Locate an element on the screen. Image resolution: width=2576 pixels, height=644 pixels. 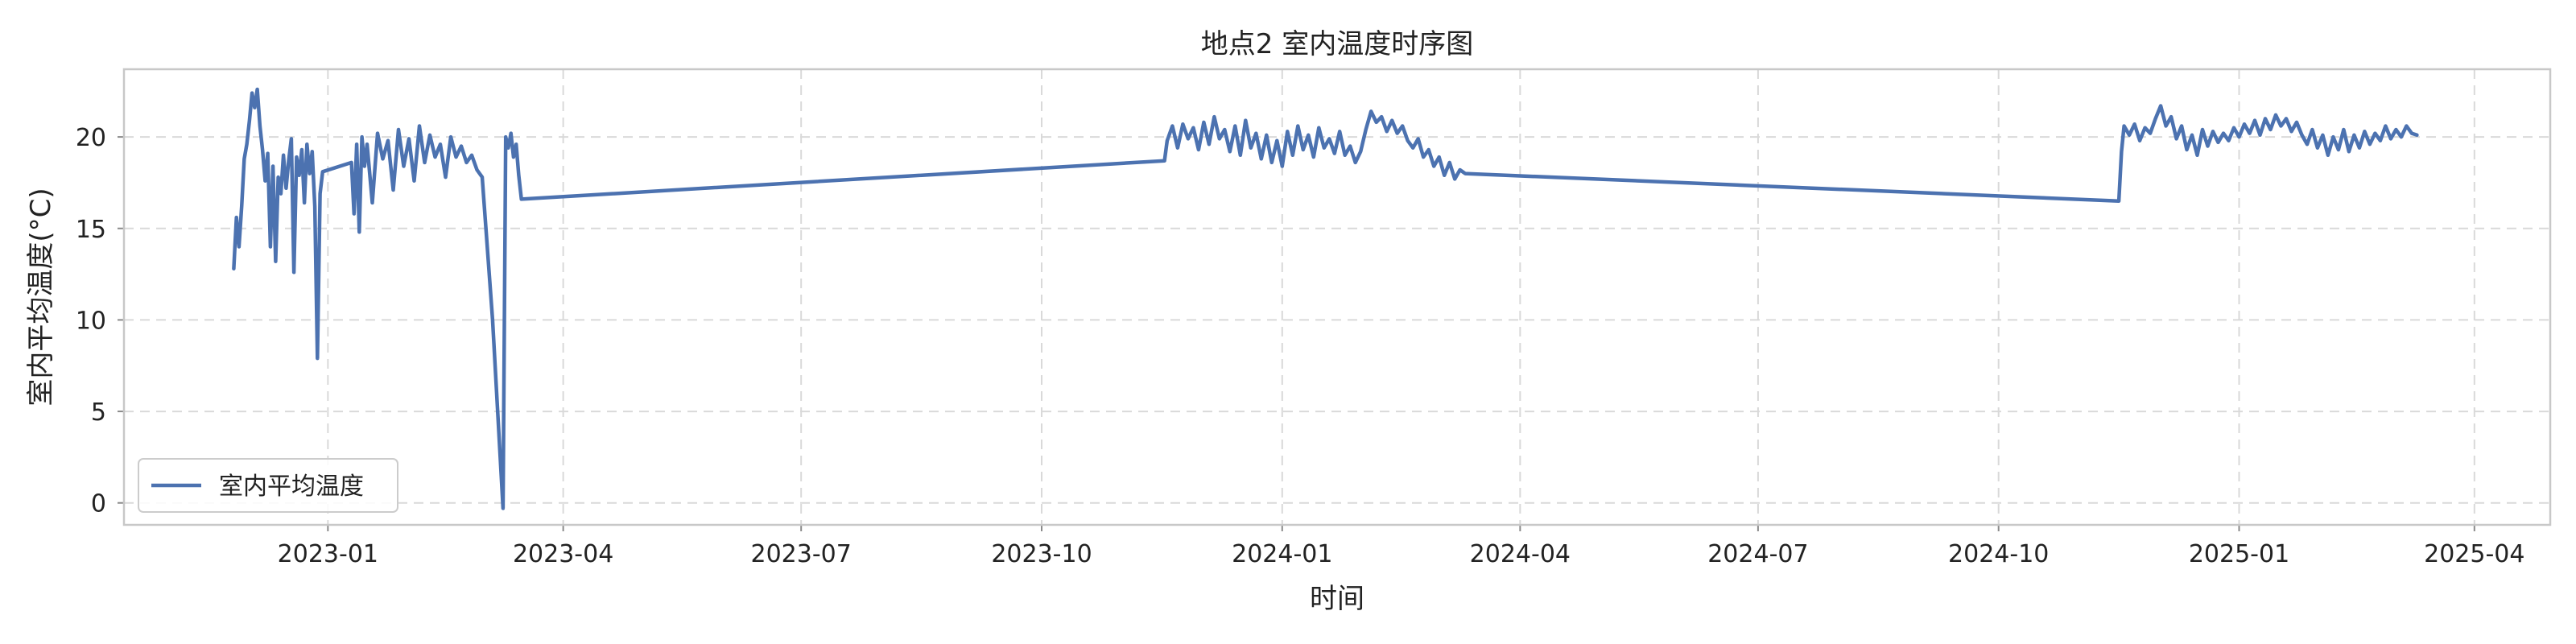
y-tick-label: 10 is located at coordinates (91, 321).